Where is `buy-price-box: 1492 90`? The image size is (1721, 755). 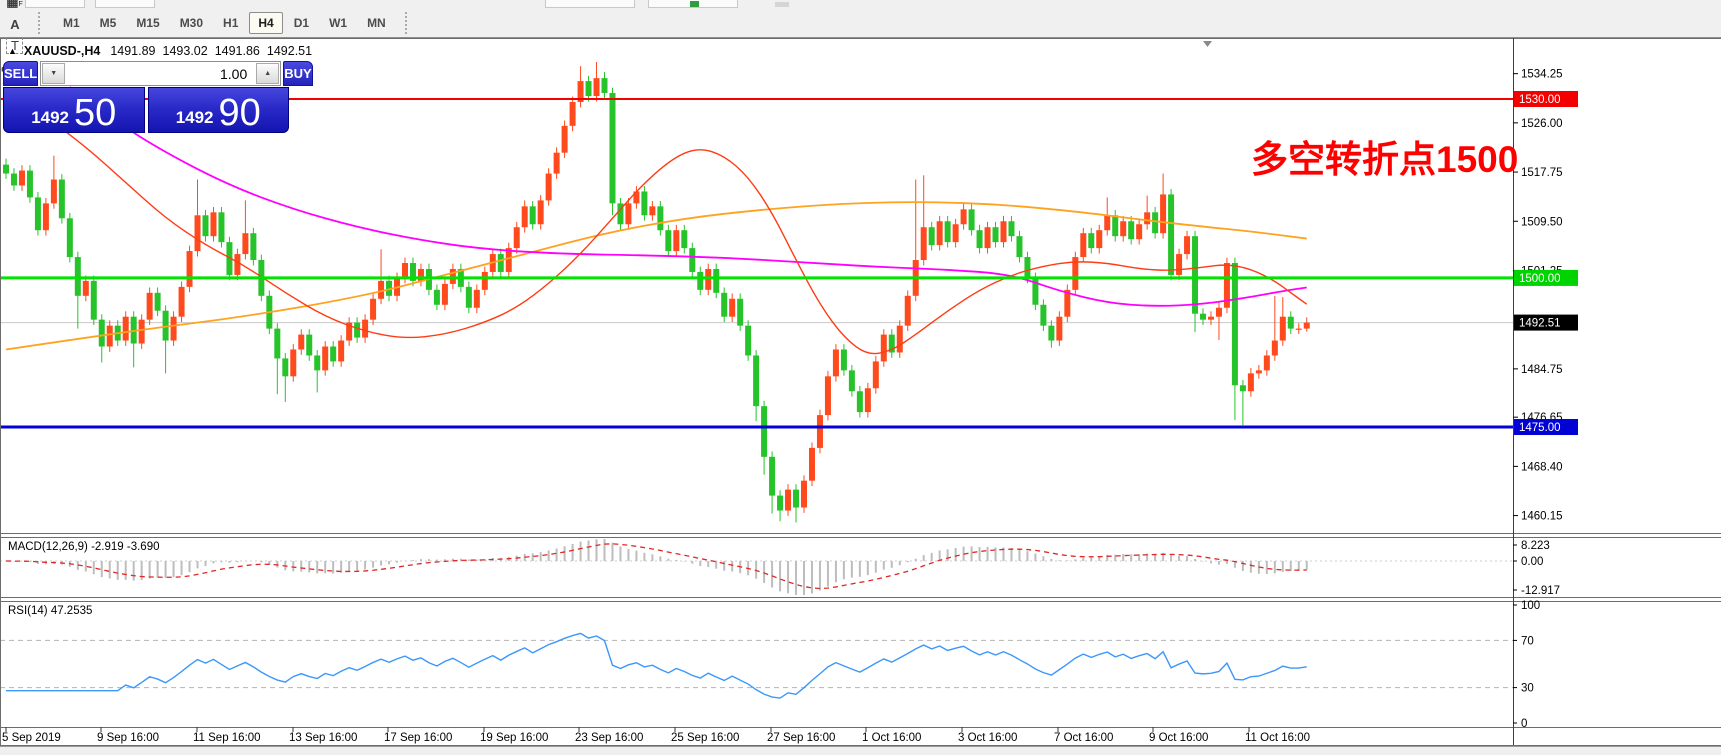
buy-price-box: 1492 90 is located at coordinates (218, 110).